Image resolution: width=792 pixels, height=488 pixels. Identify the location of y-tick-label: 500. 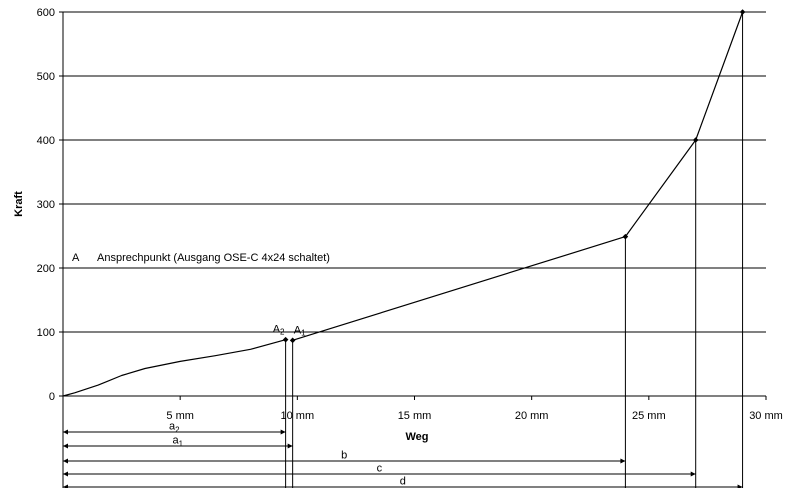
(46, 77).